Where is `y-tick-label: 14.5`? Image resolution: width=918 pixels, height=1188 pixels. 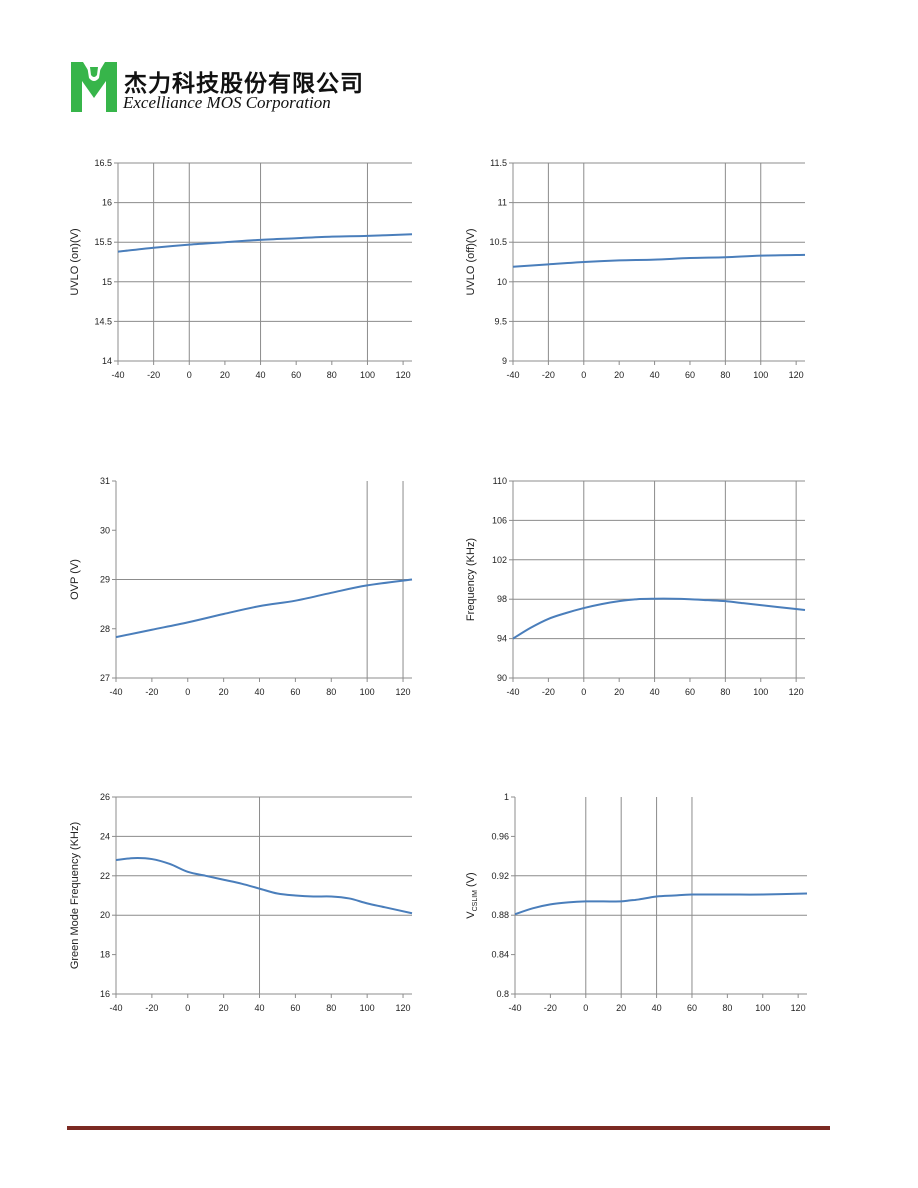
y-tick-label: 14.5 is located at coordinates (103, 321).